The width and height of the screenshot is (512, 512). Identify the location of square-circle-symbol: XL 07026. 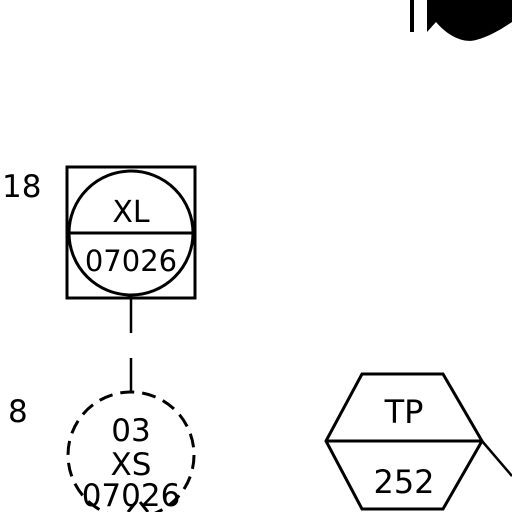
(131, 232).